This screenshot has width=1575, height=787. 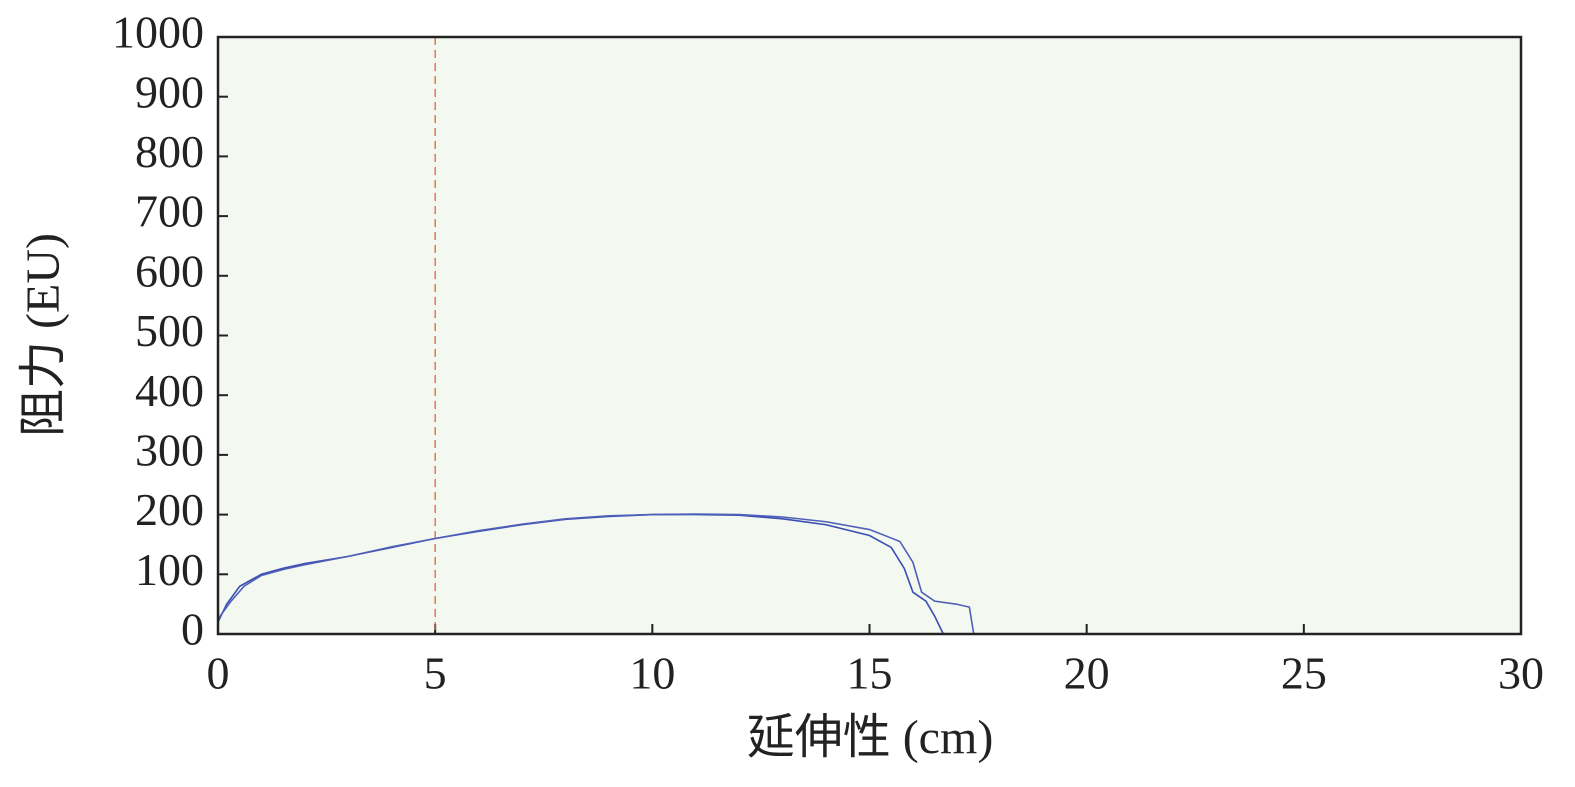 What do you see at coordinates (435, 673) in the screenshot?
I see `x-tick-label: 5` at bounding box center [435, 673].